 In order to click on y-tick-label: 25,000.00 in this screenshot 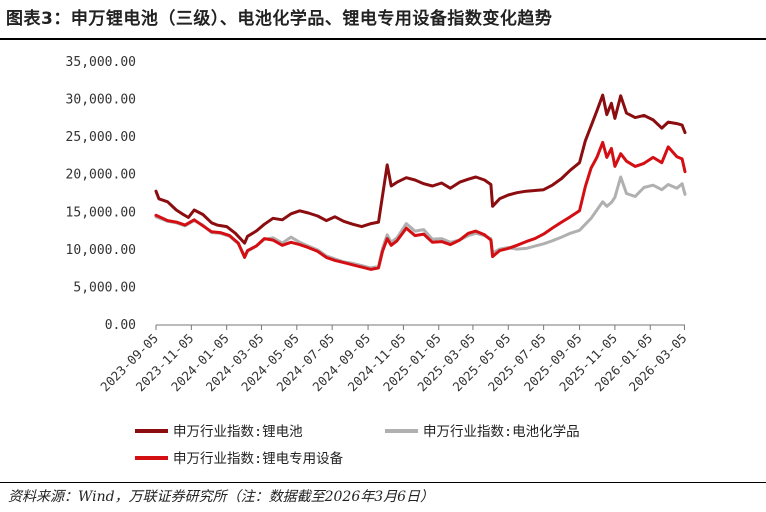, I will do `click(101, 137)`.